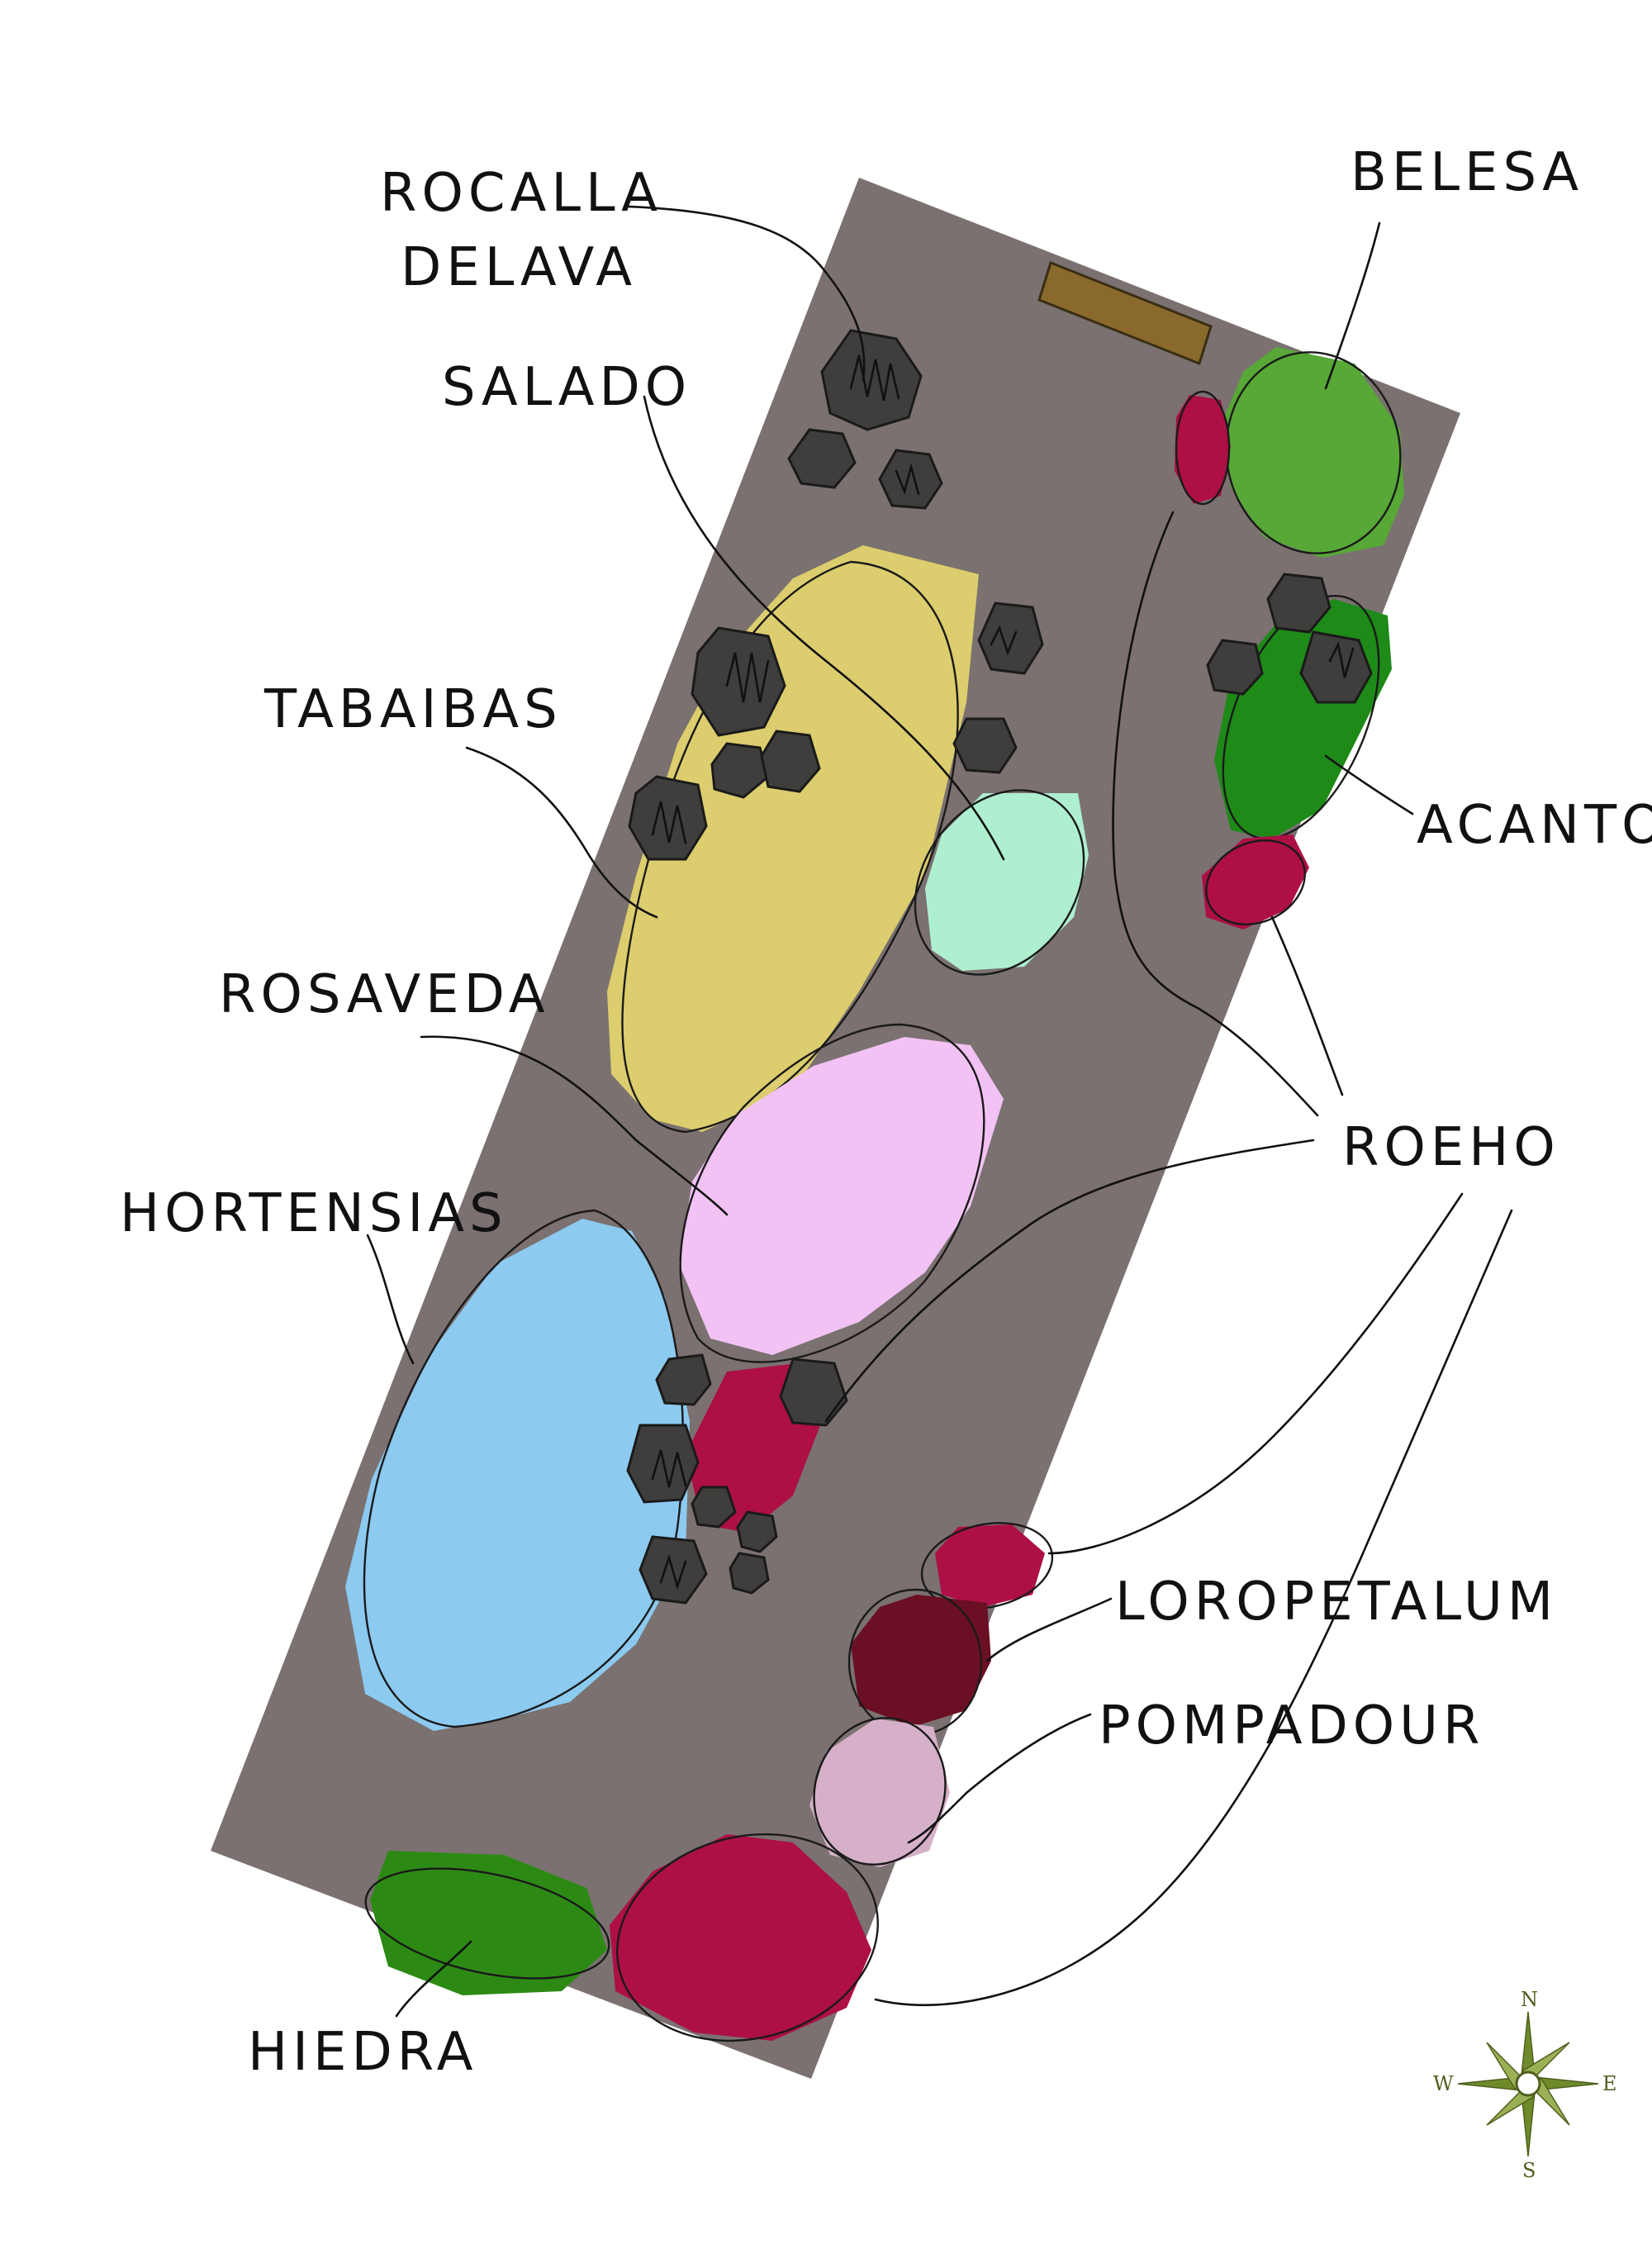 Image resolution: width=1652 pixels, height=2249 pixels. I want to click on compass-center, so click(1528, 2084).